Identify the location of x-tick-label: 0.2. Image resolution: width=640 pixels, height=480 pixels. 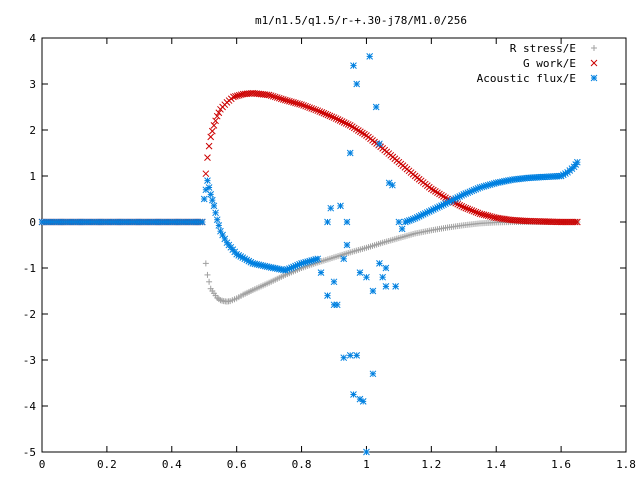
(107, 464).